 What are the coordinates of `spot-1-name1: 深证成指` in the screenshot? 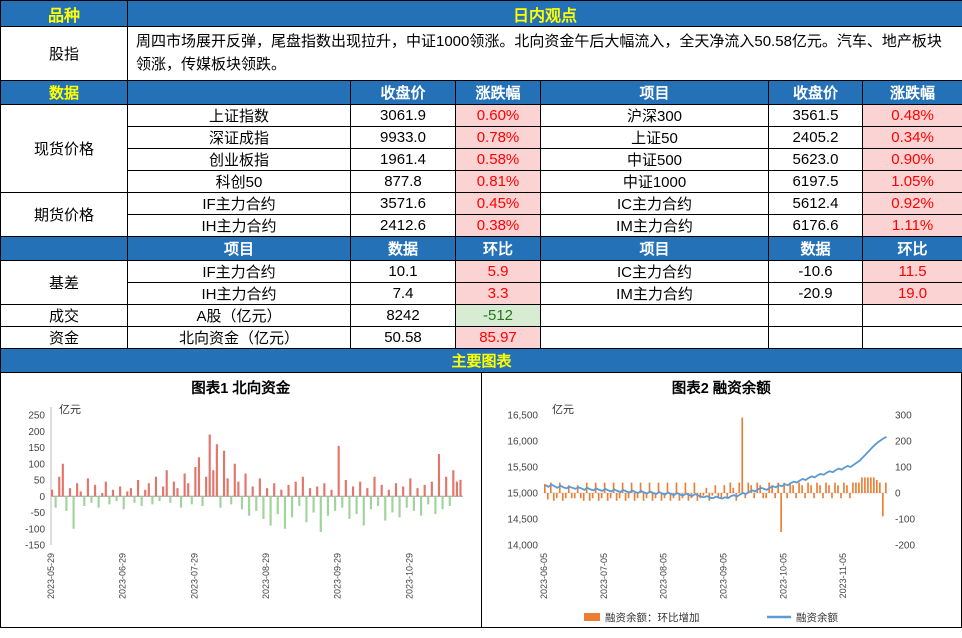 It's located at (239, 137).